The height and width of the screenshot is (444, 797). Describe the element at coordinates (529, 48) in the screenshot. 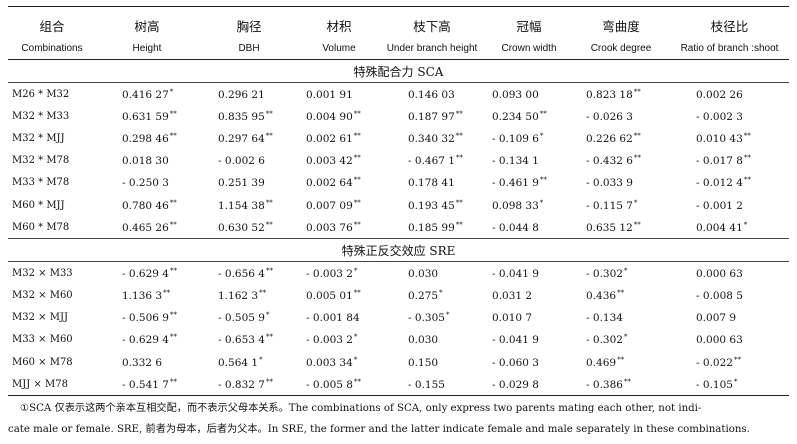

I see `header-en: Crown width` at that location.